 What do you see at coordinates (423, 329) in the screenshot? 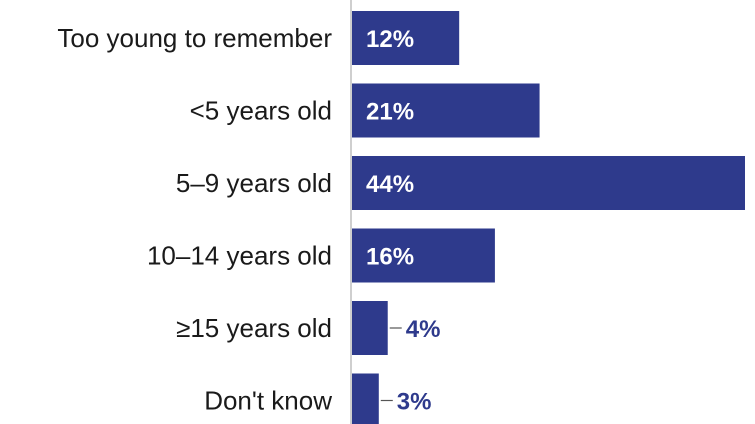
I see `value-label: 4%` at bounding box center [423, 329].